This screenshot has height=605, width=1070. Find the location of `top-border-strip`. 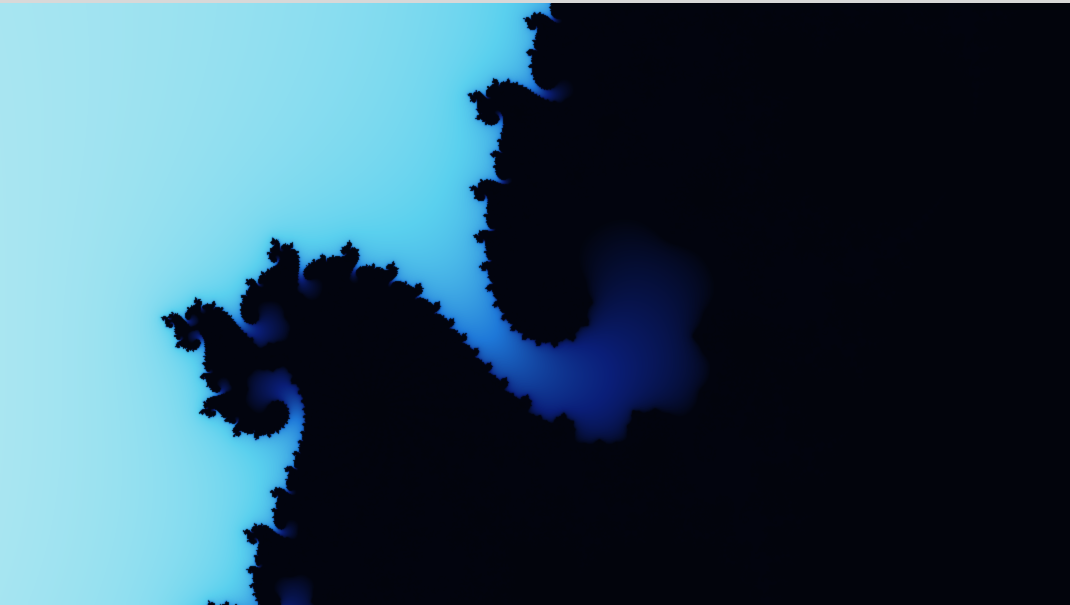

top-border-strip is located at coordinates (535, 1).